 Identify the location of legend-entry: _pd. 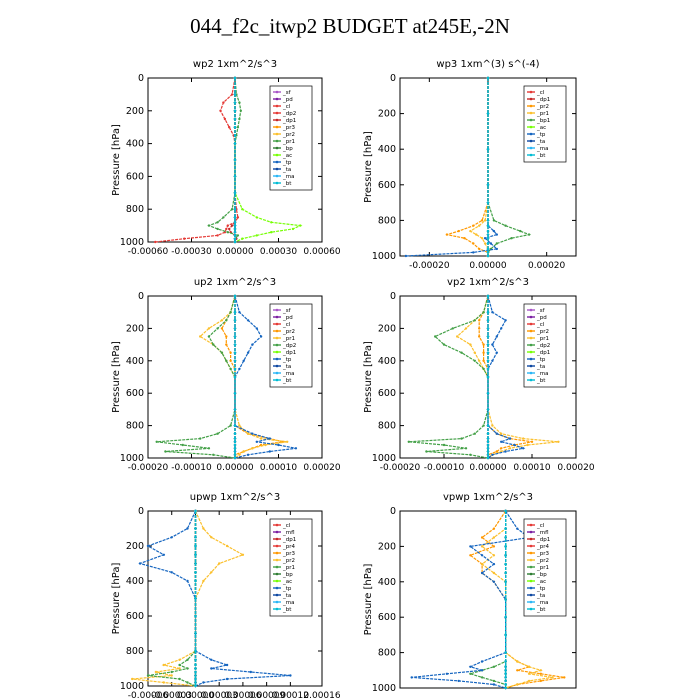
(541, 318).